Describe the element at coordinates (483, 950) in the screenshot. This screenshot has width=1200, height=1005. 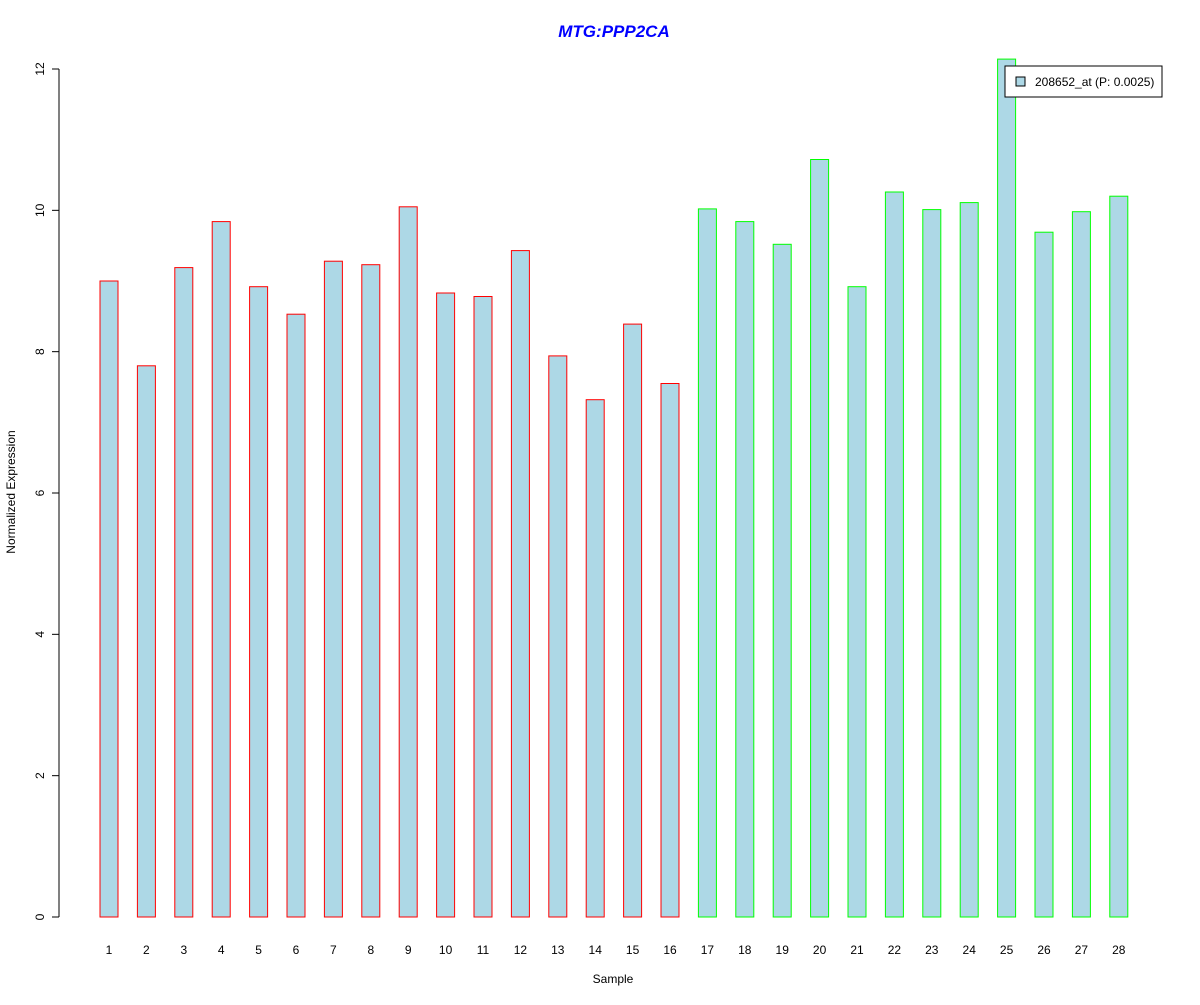
I see `x-tick-label: 11` at that location.